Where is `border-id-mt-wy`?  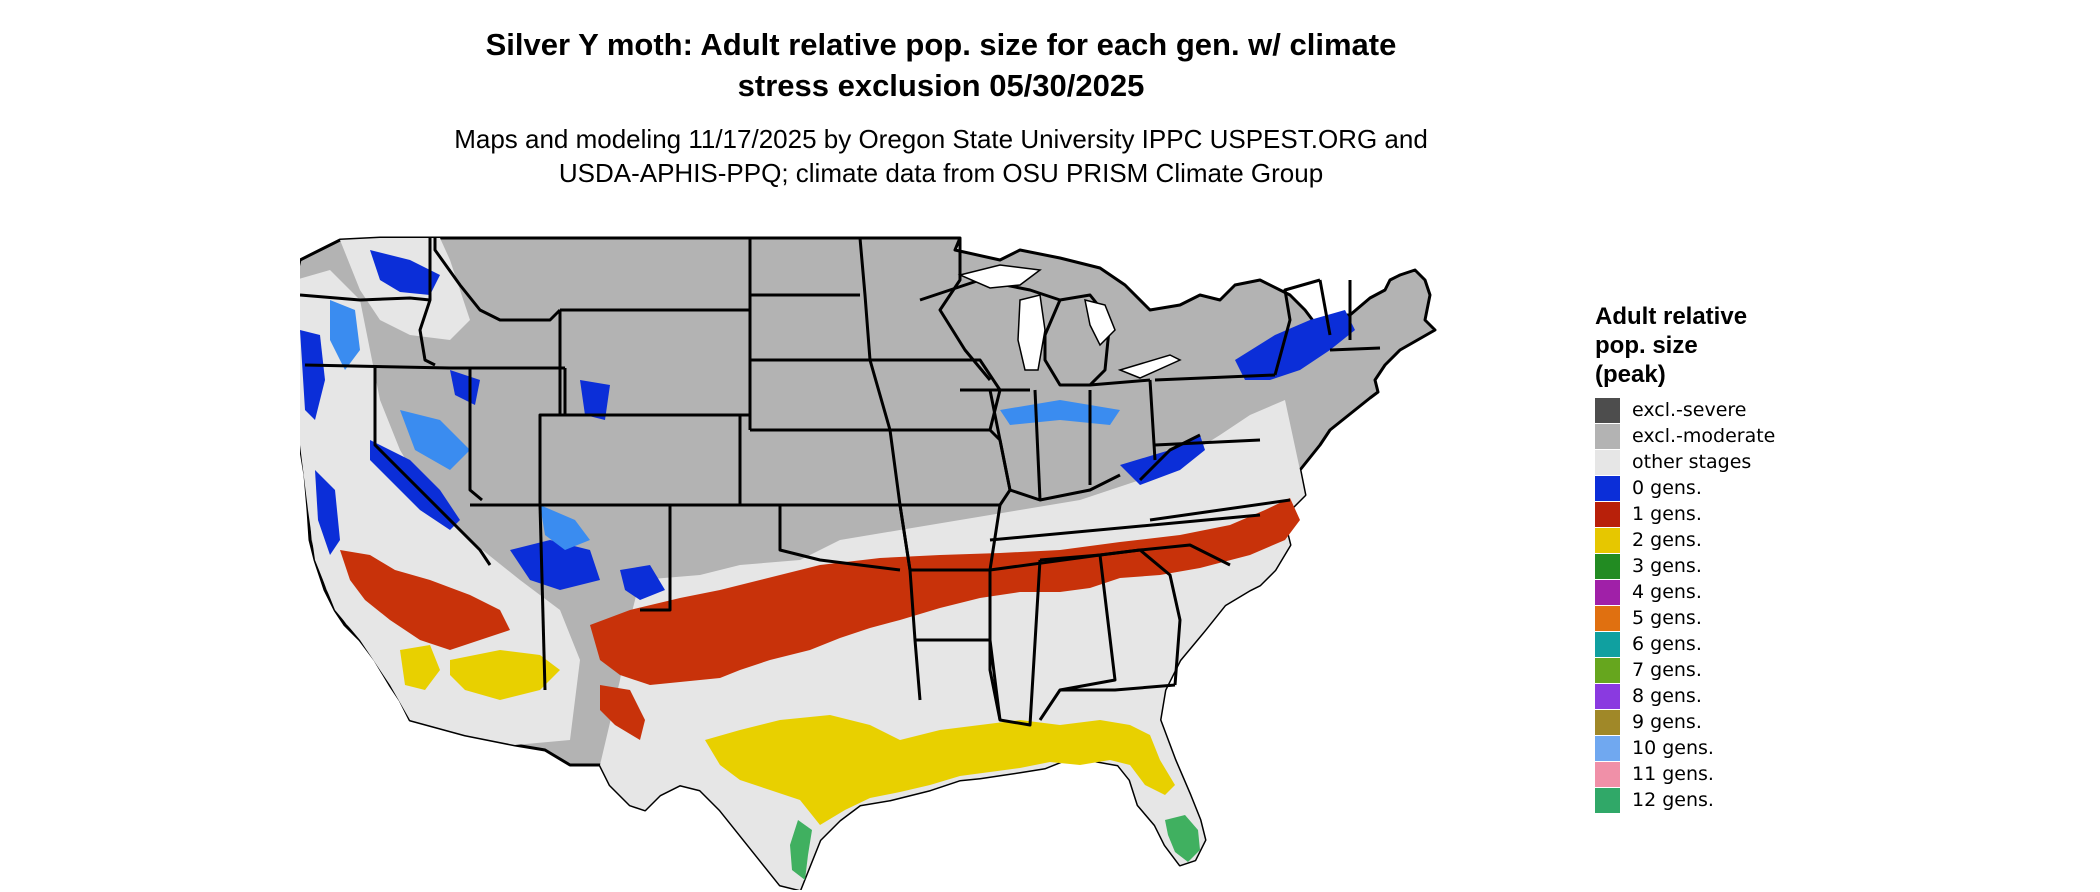 border-id-mt-wy is located at coordinates (497, 280).